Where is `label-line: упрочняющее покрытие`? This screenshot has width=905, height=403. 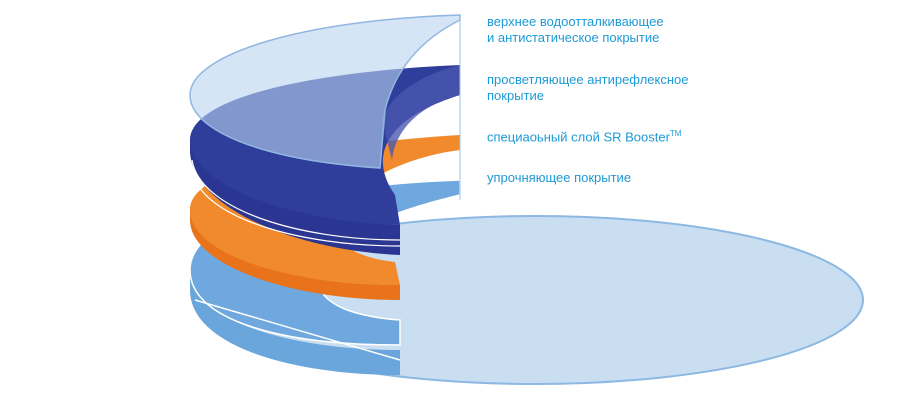 label-line: упрочняющее покрытие is located at coordinates (559, 177).